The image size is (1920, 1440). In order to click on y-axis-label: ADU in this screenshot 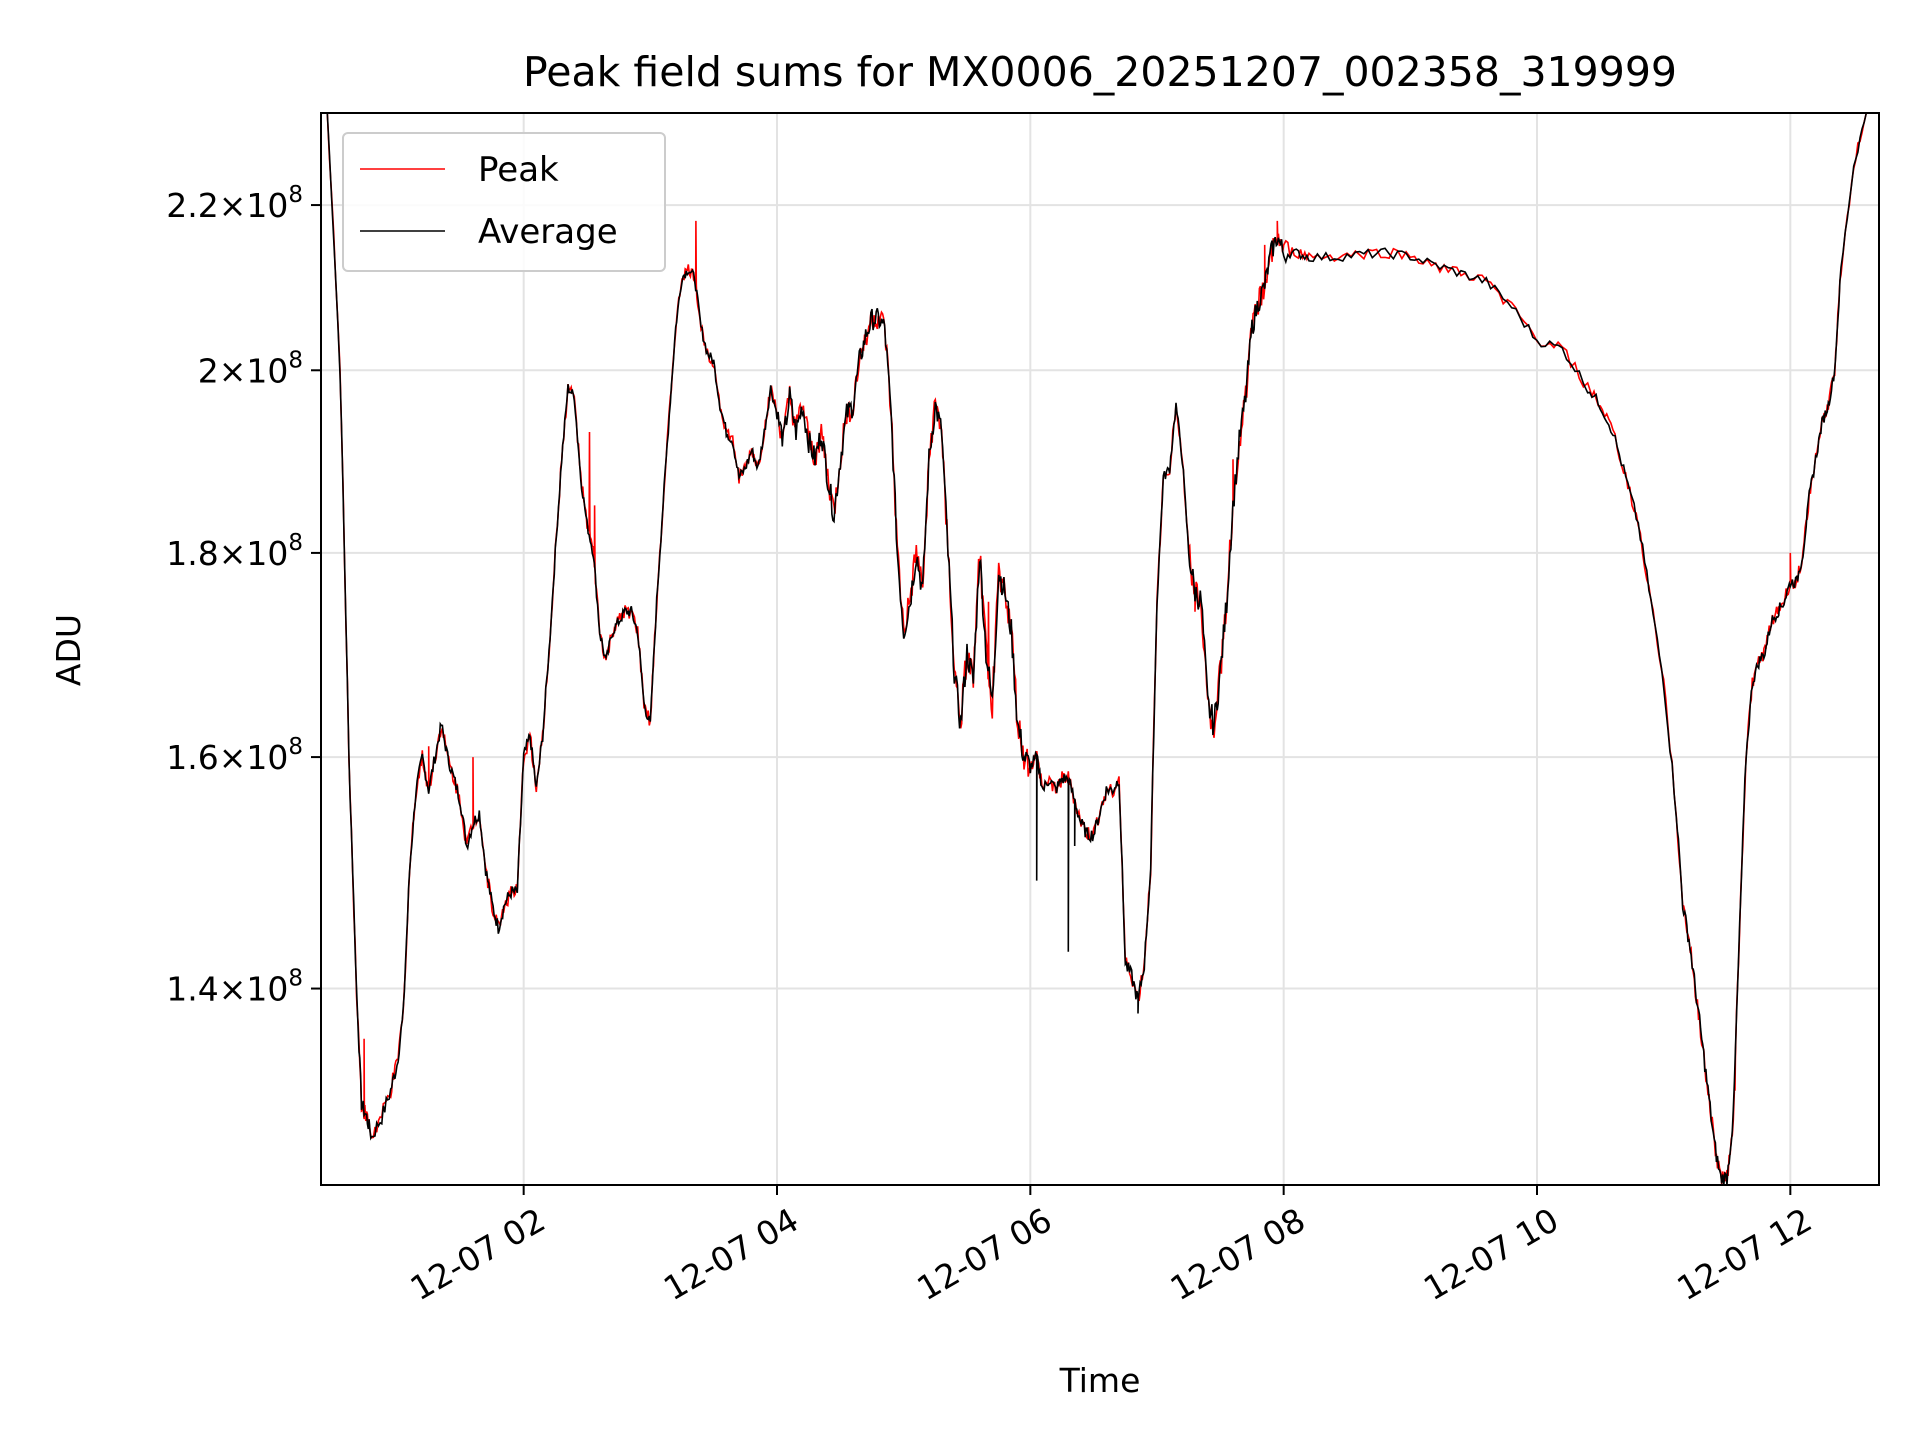, I will do `click(68, 650)`.